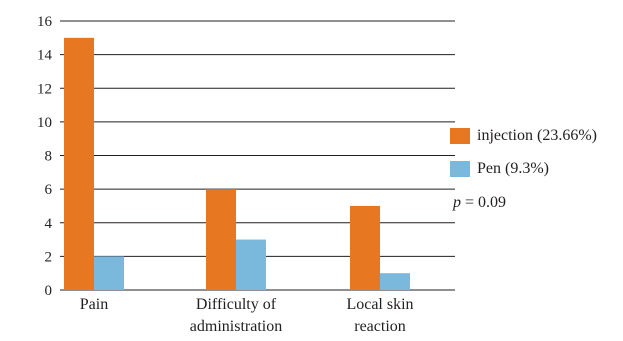 The image size is (623, 341). What do you see at coordinates (484, 202) in the screenshot?
I see `p-value-text: = 0.09` at bounding box center [484, 202].